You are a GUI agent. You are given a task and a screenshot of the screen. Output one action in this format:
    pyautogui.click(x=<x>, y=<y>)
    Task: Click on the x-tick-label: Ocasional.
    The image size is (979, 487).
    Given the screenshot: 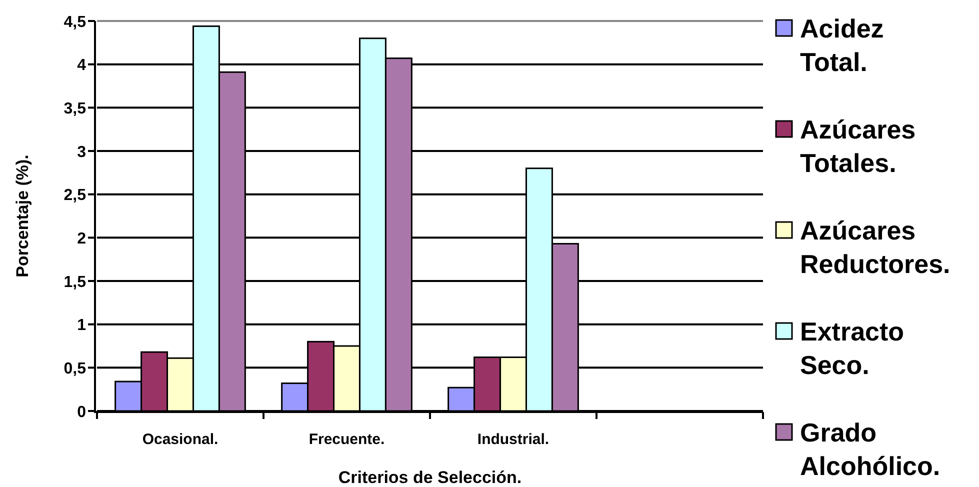 What is the action you would take?
    pyautogui.click(x=180, y=439)
    